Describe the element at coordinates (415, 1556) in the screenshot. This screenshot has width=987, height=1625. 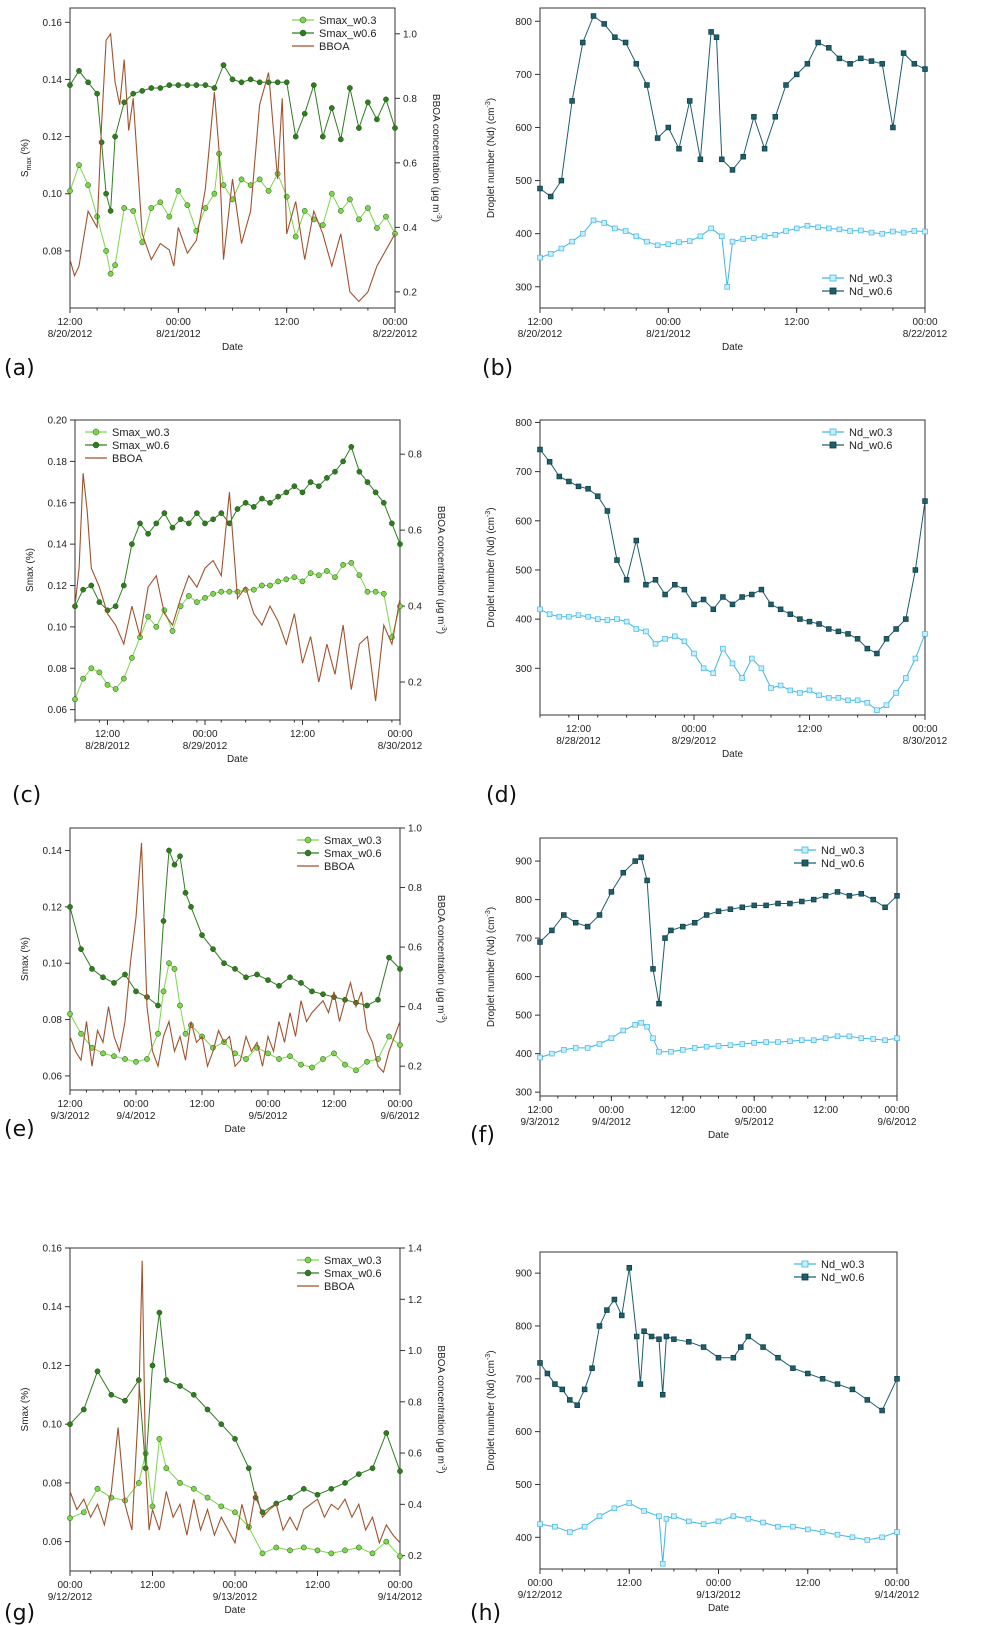
I see `y2-tick-label: 0.2` at that location.